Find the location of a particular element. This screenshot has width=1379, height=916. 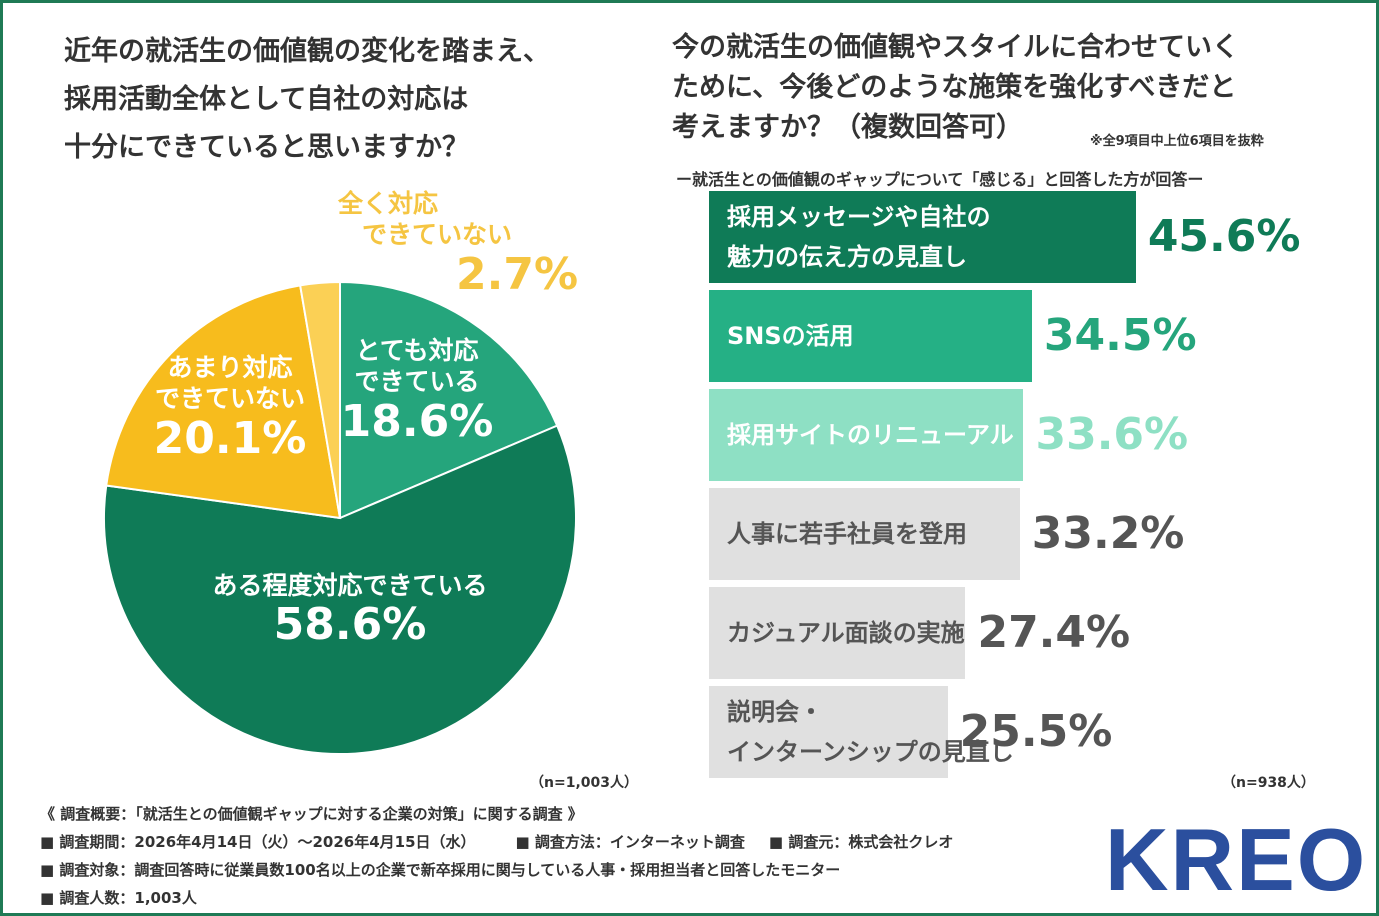

pie-slice-very is located at coordinates (449, 400).